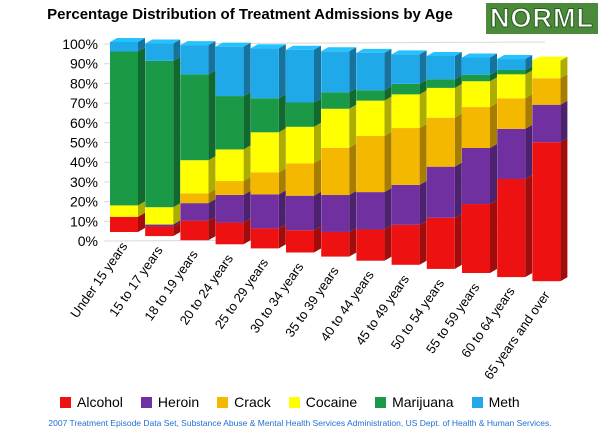 The width and height of the screenshot is (600, 436). Describe the element at coordinates (84, 103) in the screenshot. I see `y-tick-label: 70%` at that location.